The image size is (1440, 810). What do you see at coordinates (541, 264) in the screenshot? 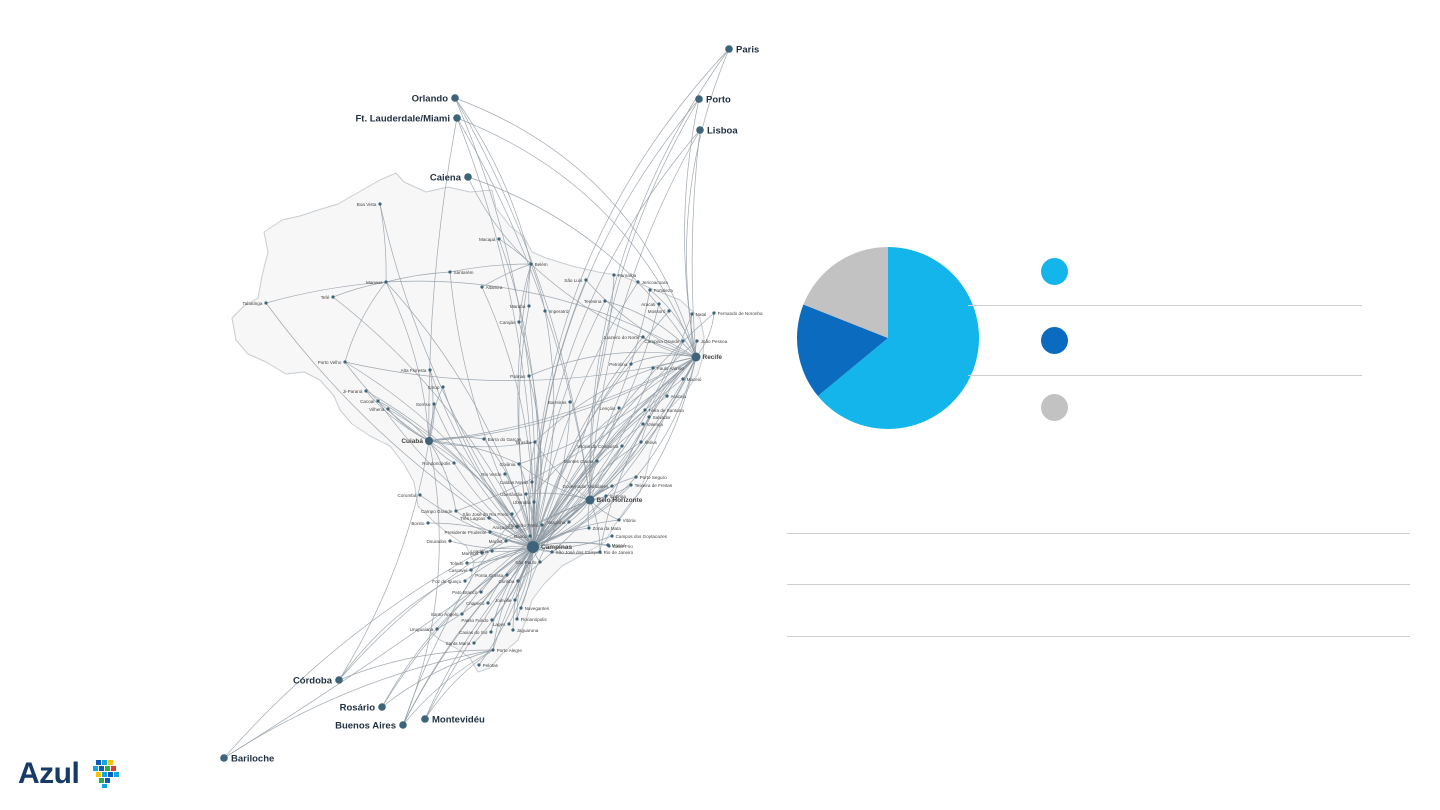
I see `city-label-belem: Belém` at bounding box center [541, 264].